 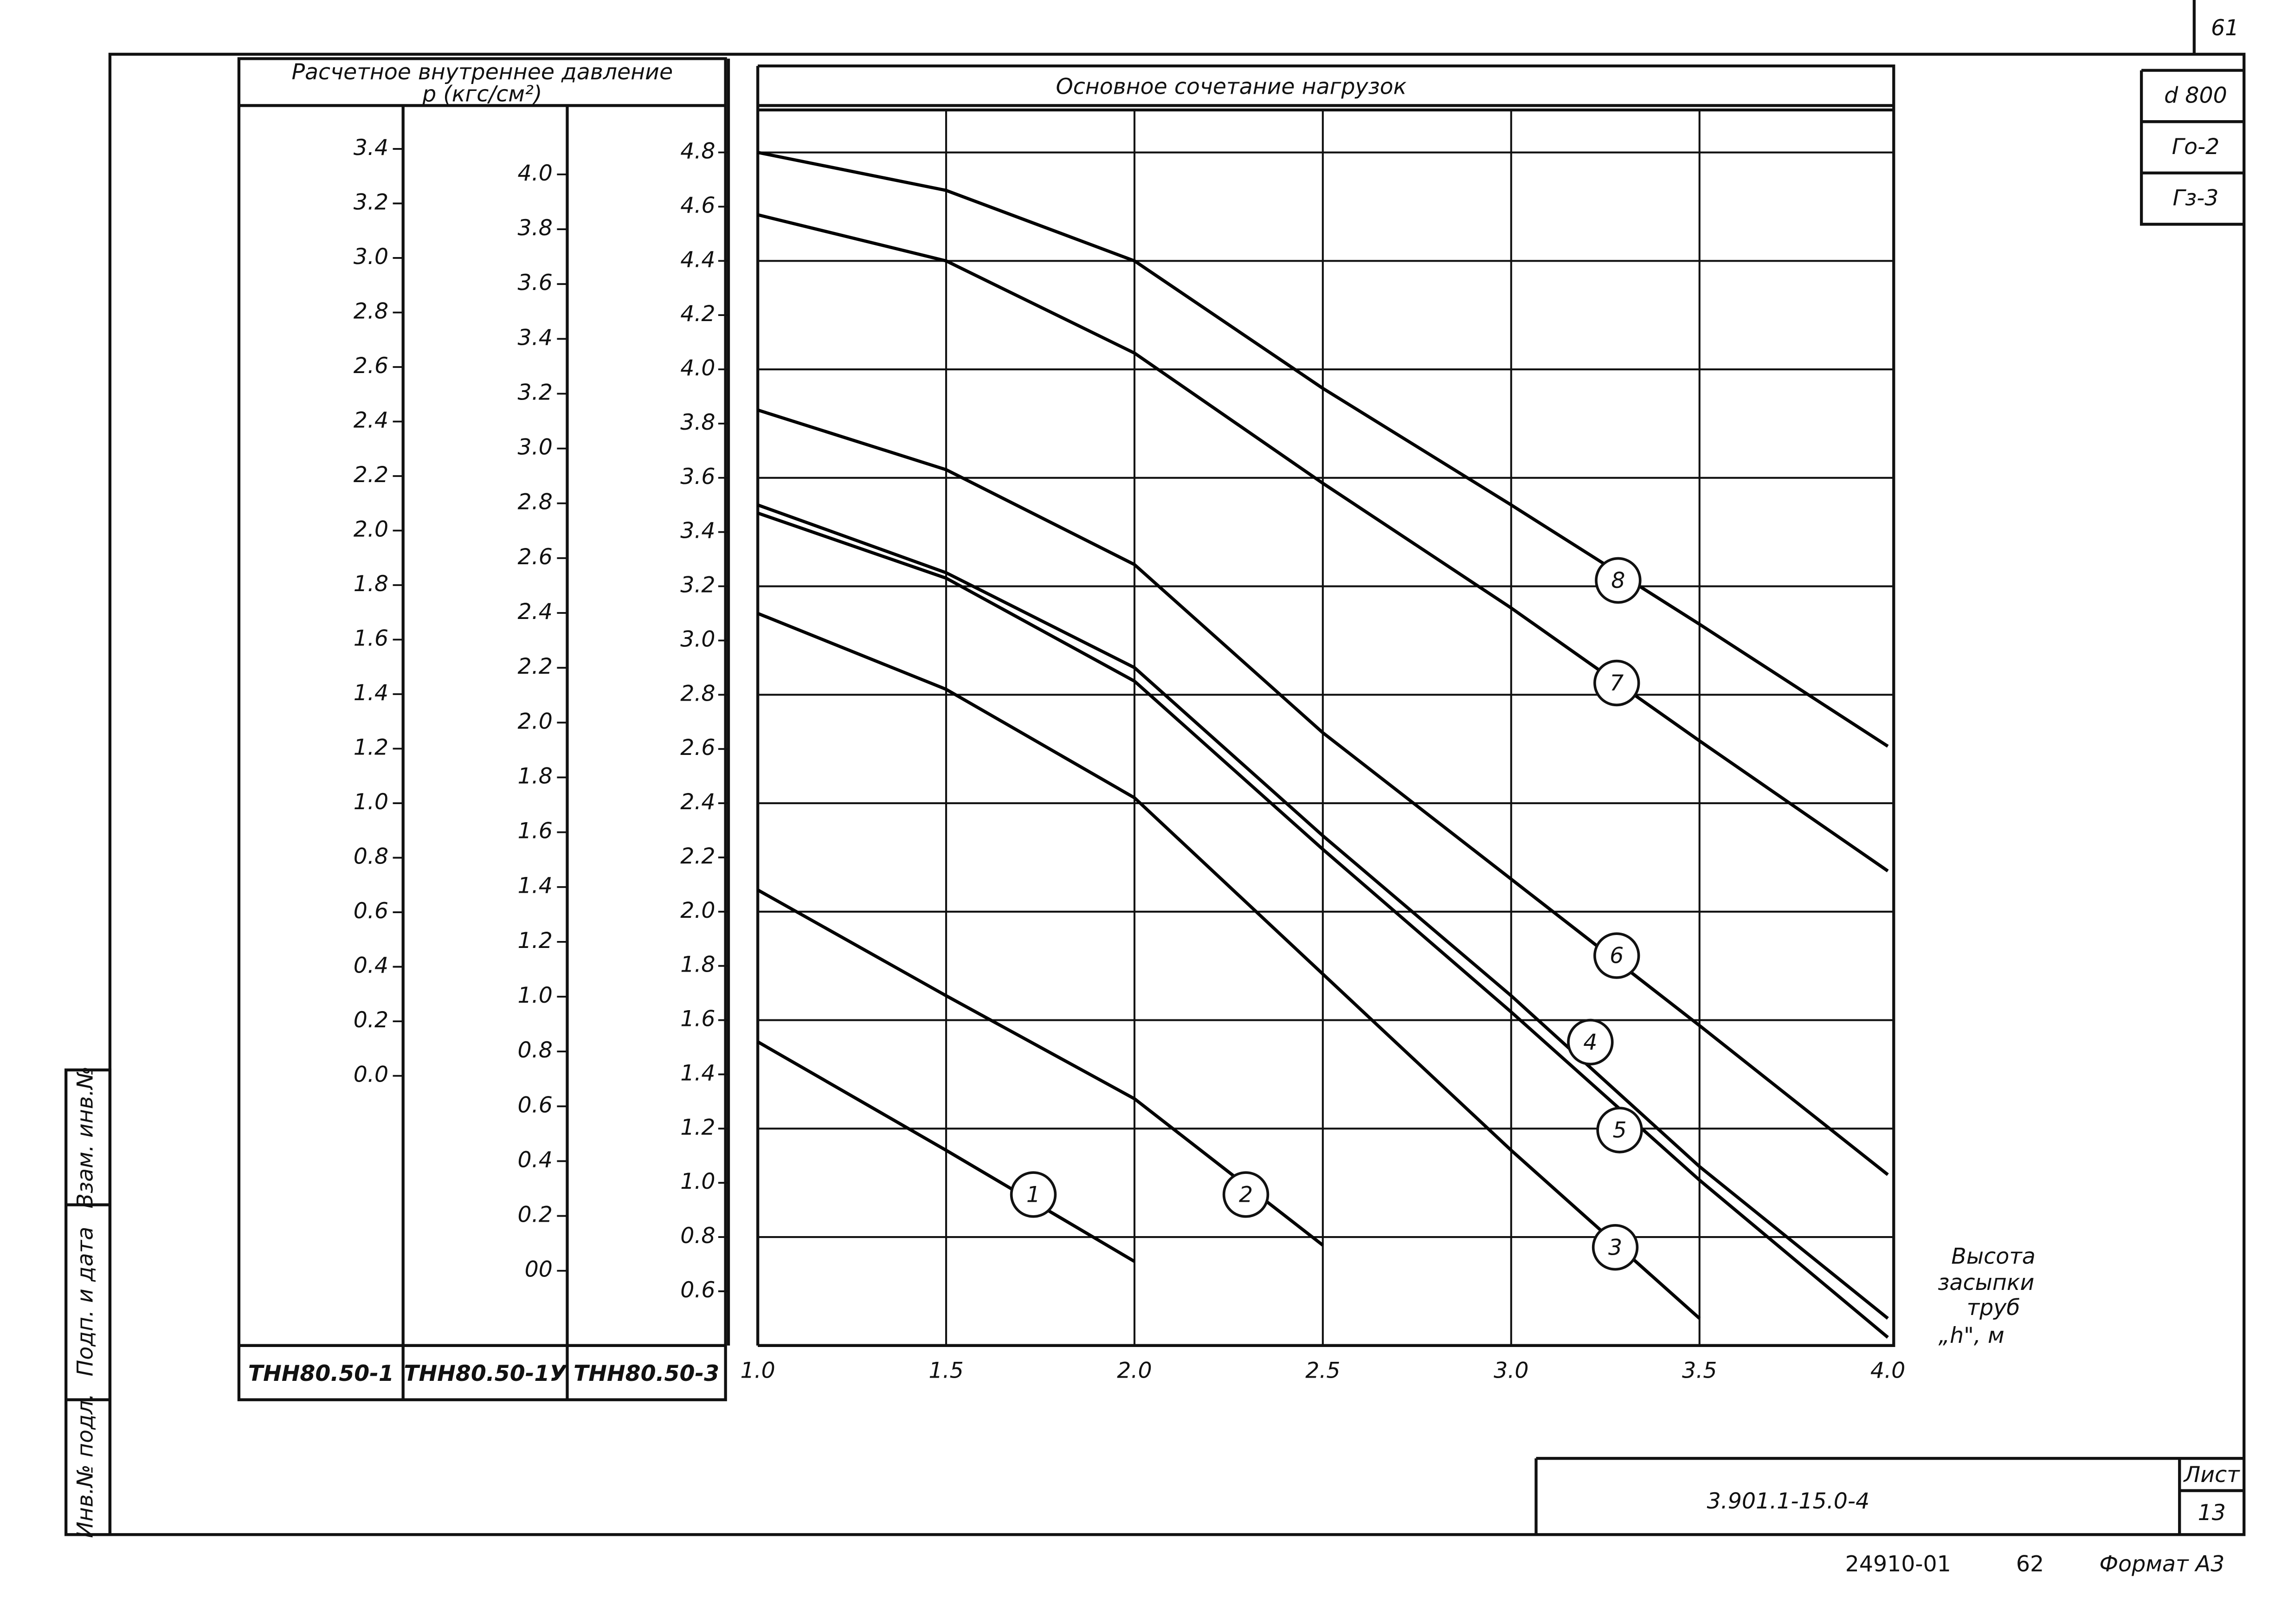 What do you see at coordinates (321, 1374) in the screenshot?
I see `scale-caption: ТНН80.50-1` at bounding box center [321, 1374].